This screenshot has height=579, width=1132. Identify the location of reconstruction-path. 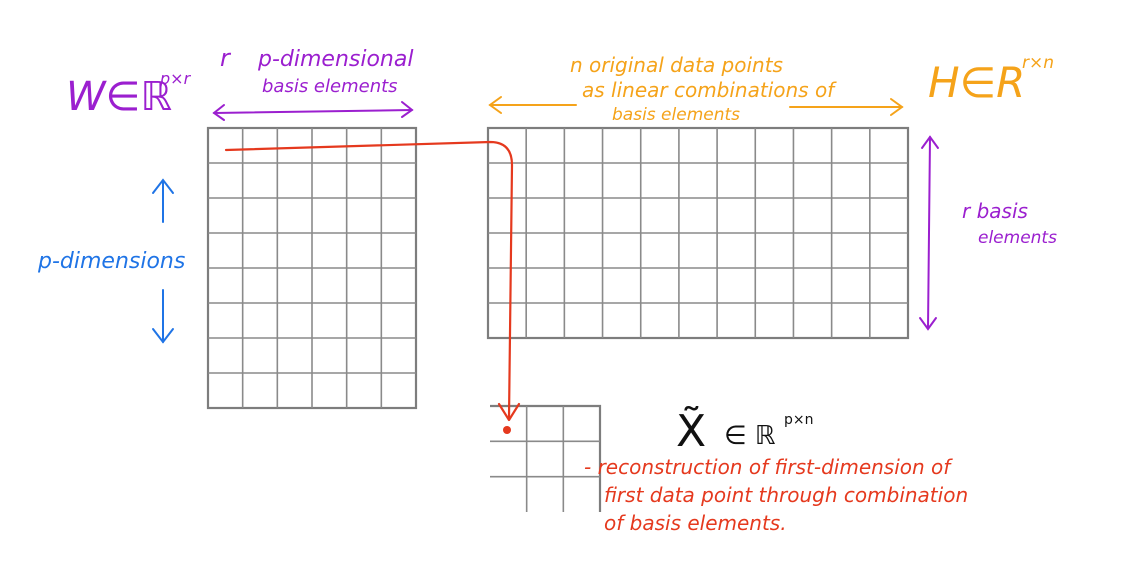
(372, 281).